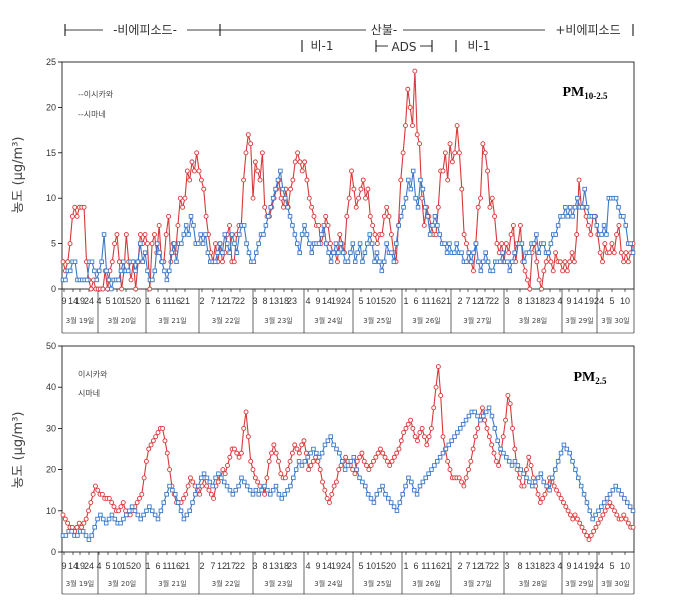 The height and width of the screenshot is (606, 681). I want to click on x-tick-label: 8, so click(519, 566).